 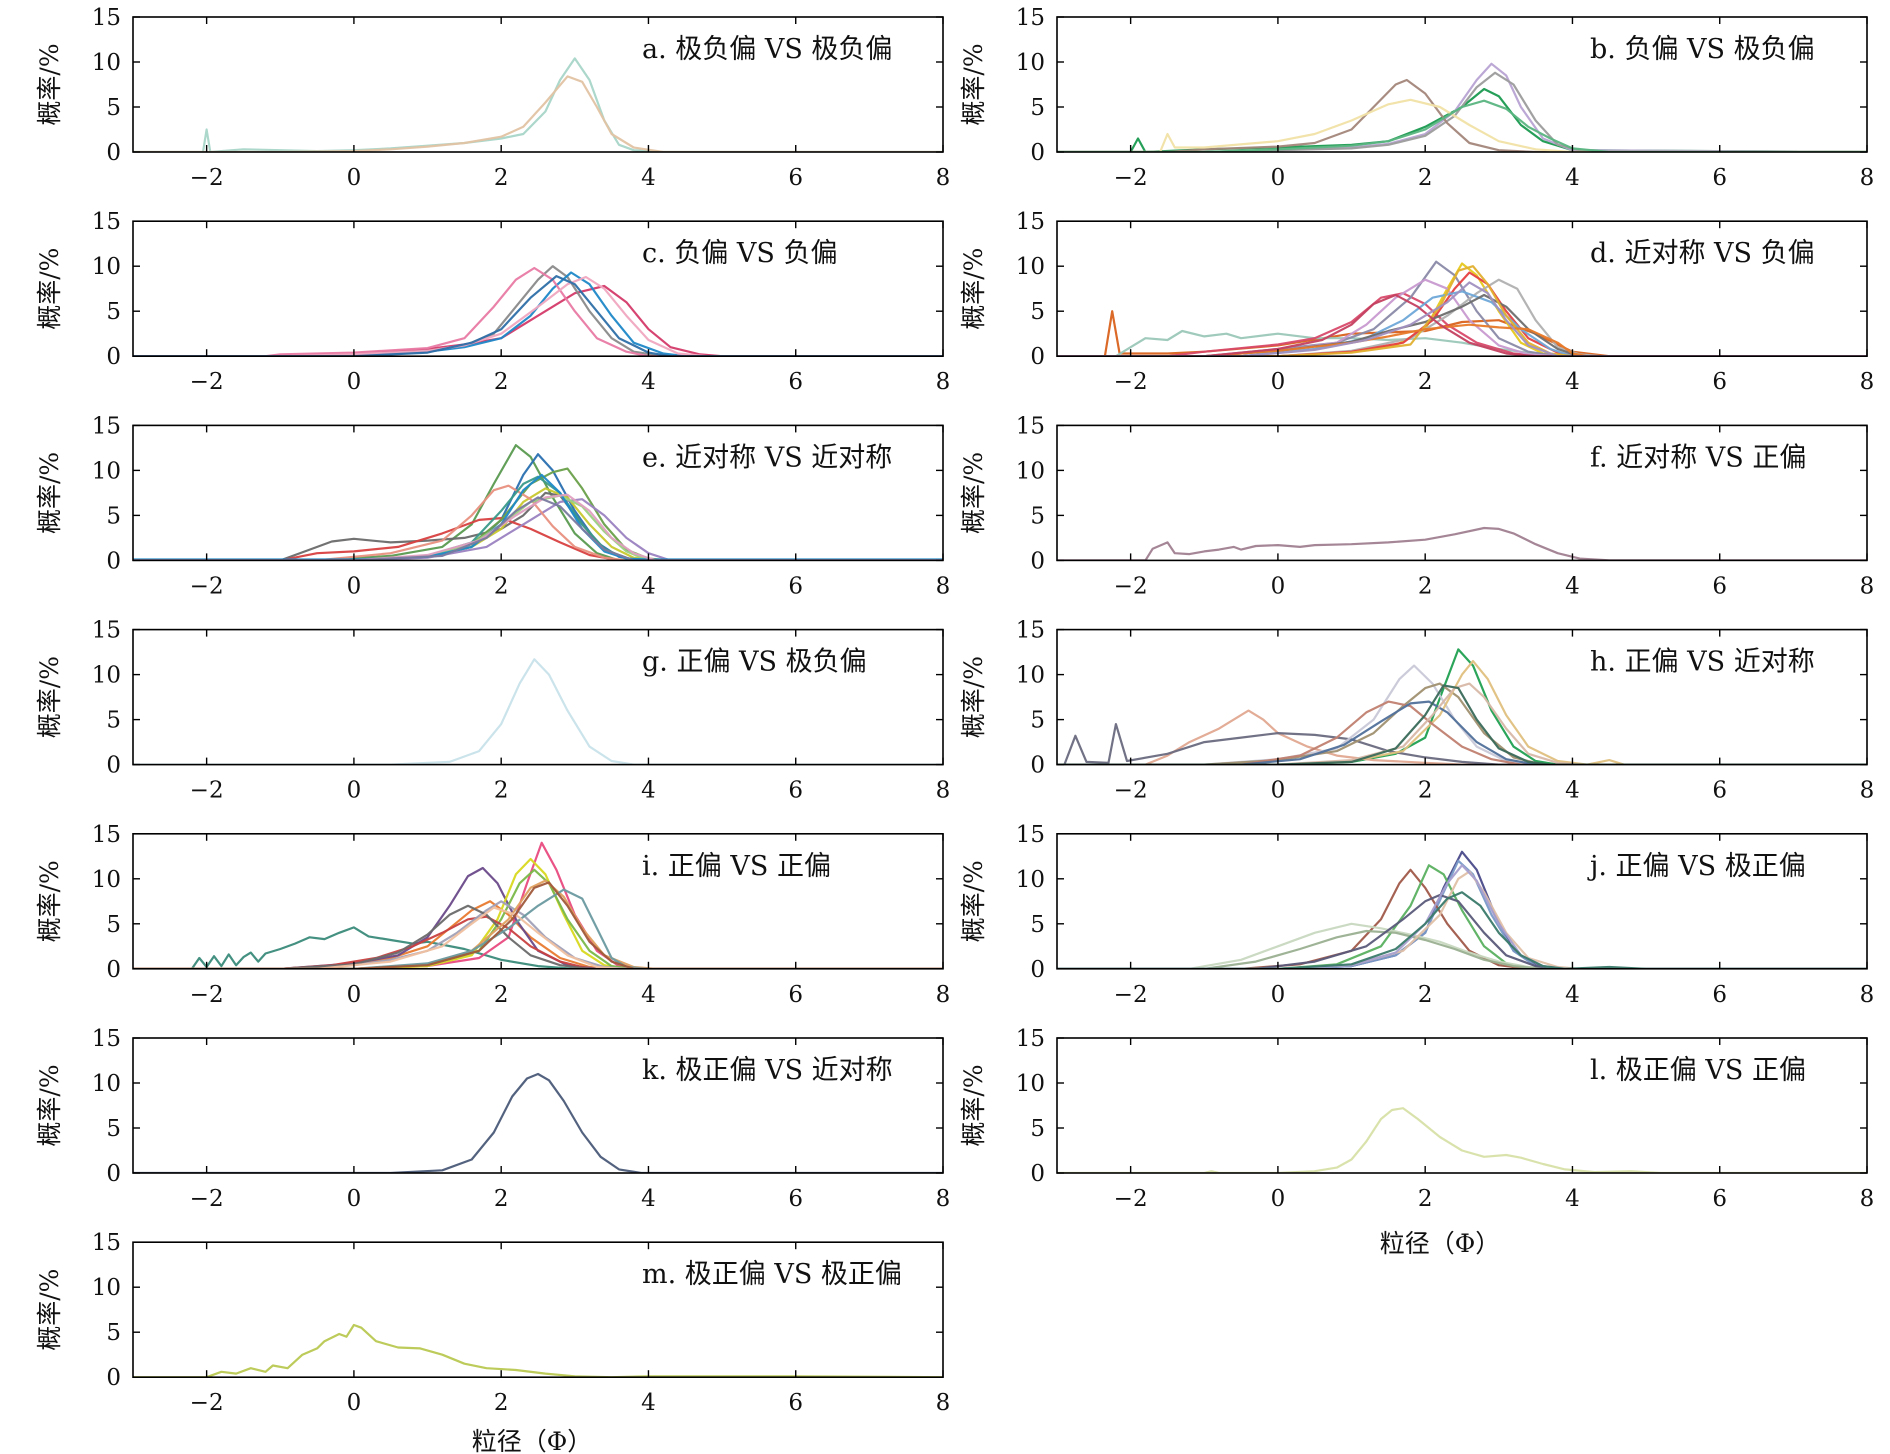 I want to click on x-tick-label-a-8: 8, so click(x=943, y=178).